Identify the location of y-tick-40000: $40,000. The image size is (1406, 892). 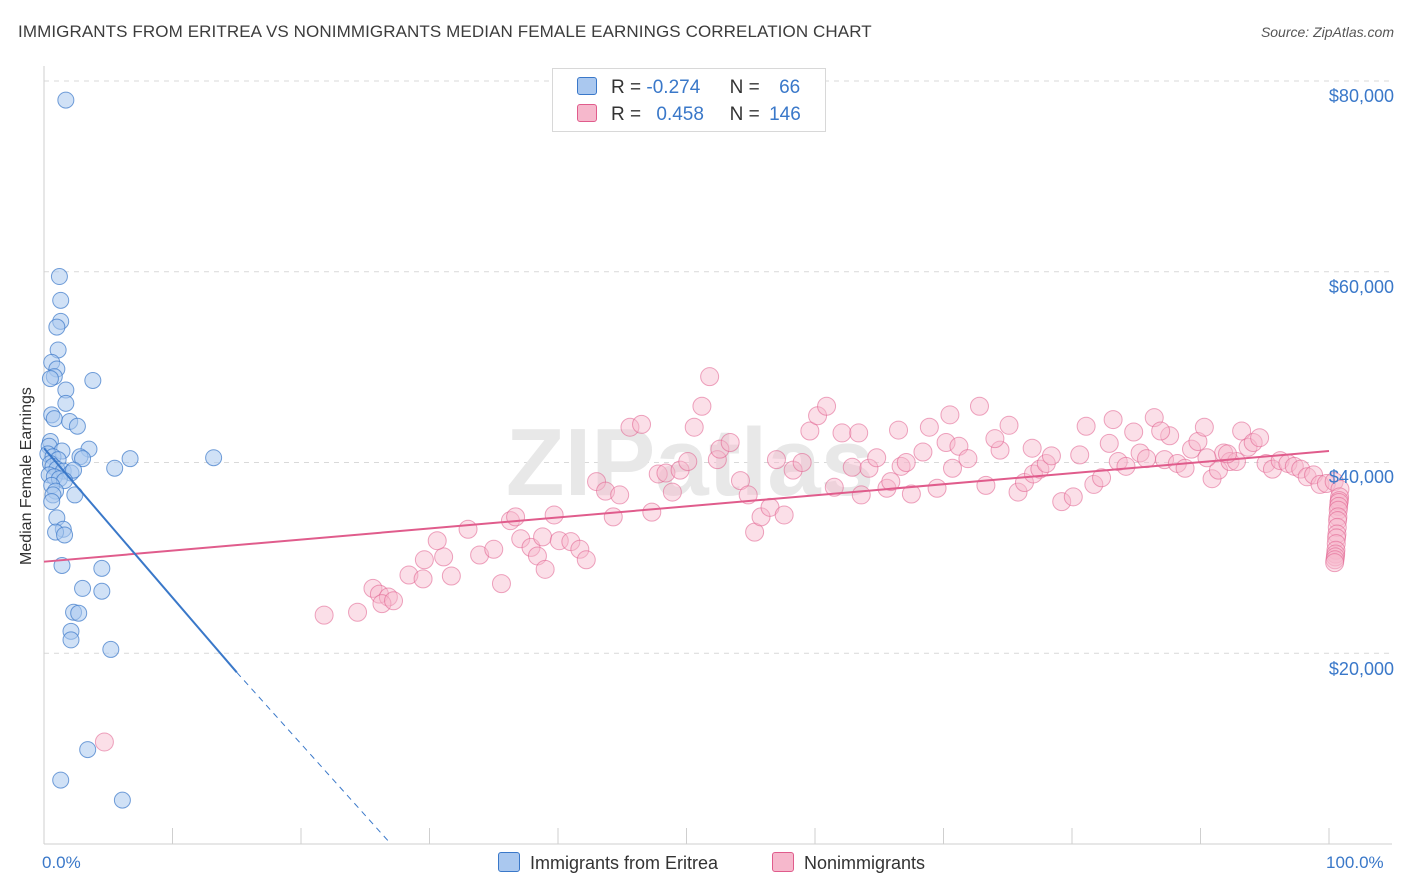
(1361, 477).